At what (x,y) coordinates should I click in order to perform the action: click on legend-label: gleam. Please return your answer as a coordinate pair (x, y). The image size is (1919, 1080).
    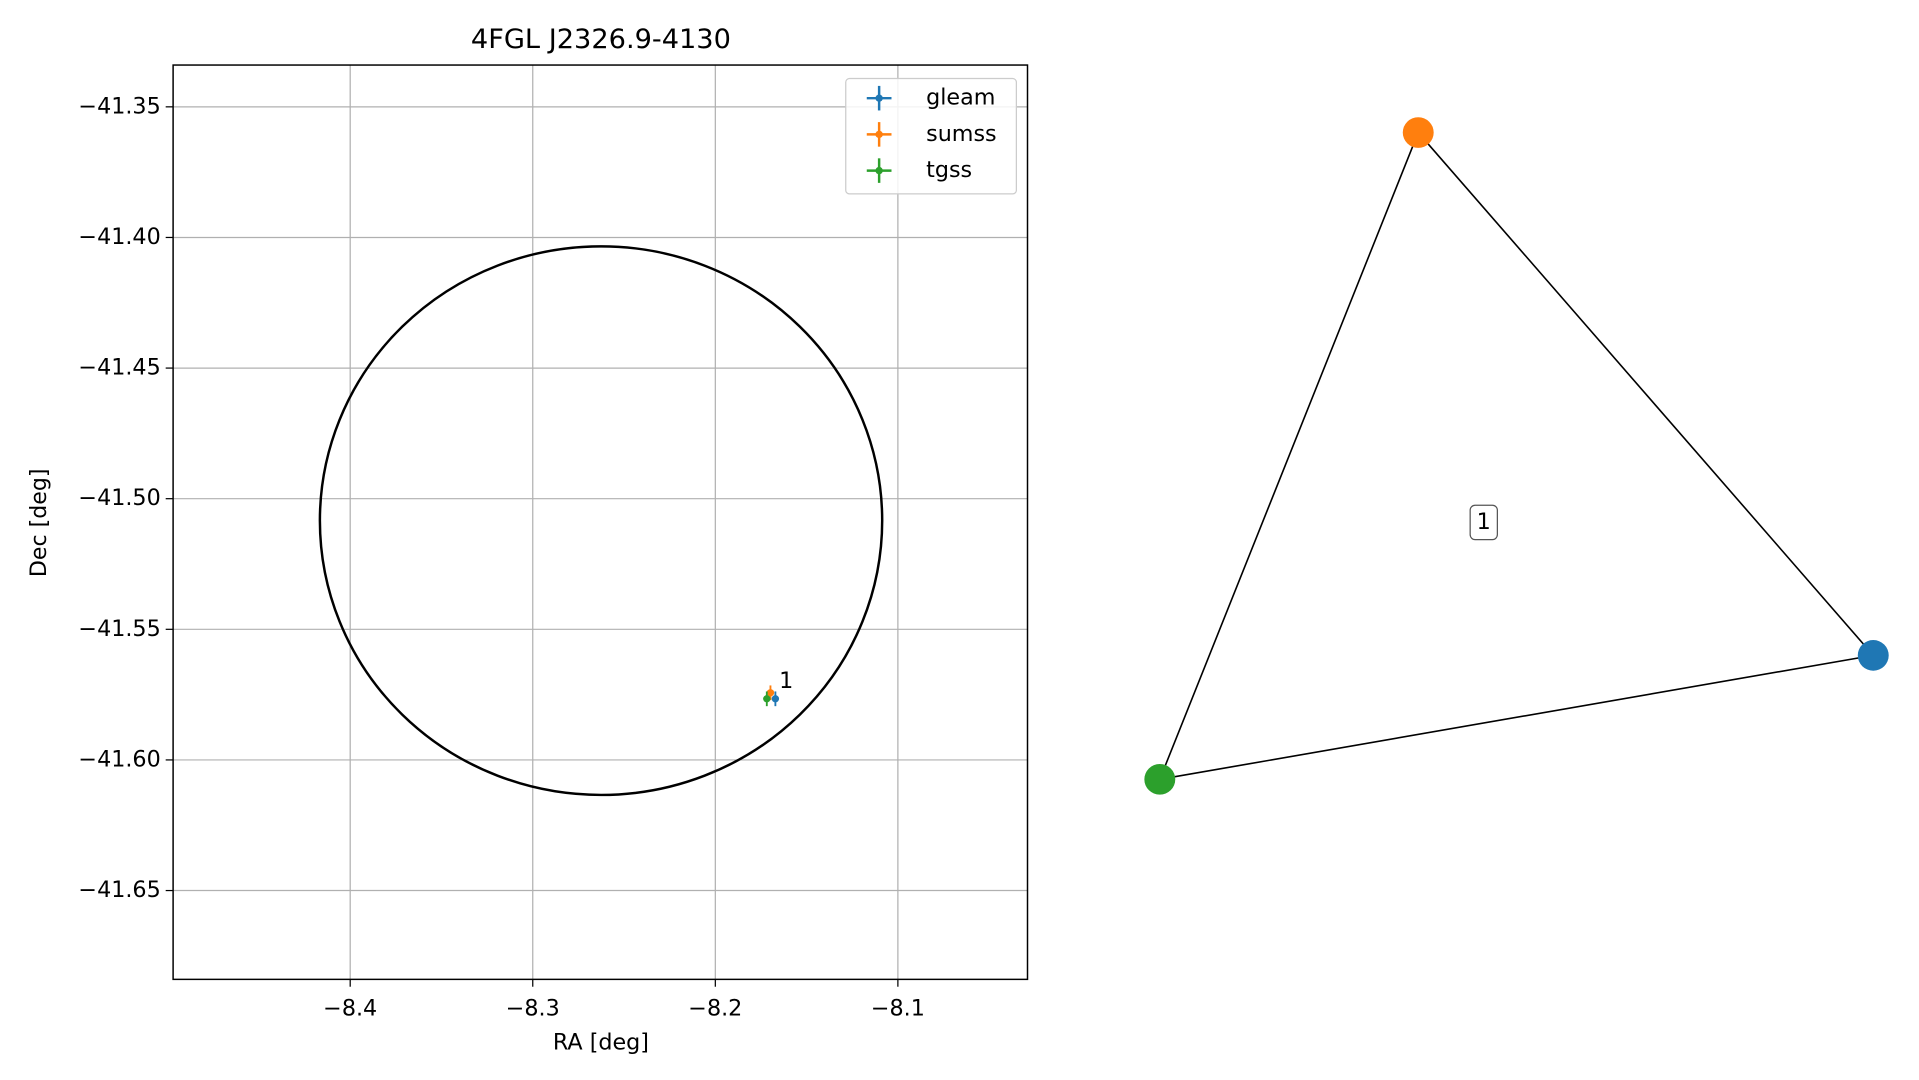
    Looking at the image, I should click on (960, 98).